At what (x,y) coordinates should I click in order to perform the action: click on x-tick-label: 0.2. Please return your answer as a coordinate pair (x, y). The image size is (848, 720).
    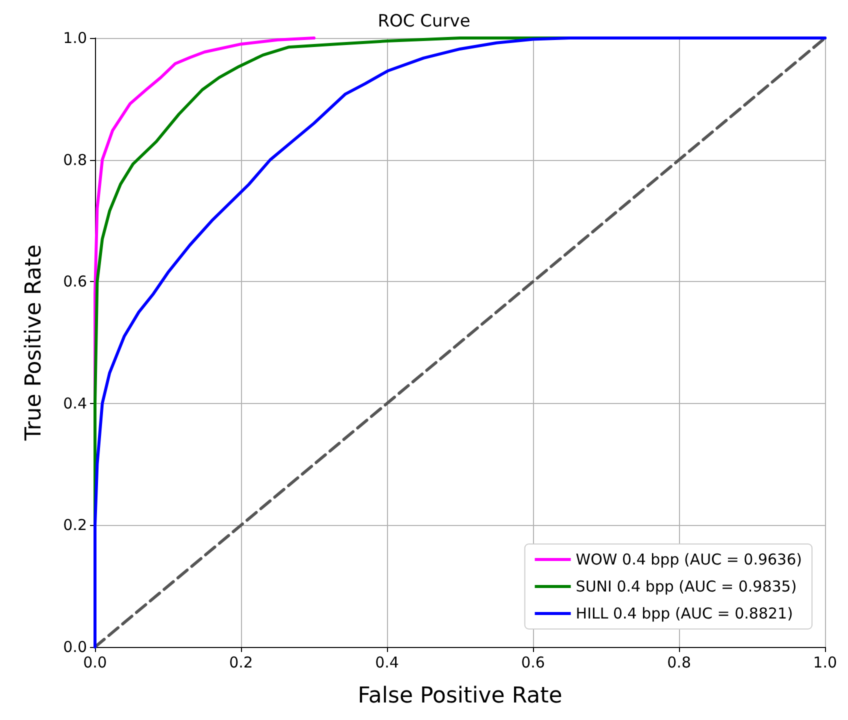
    Looking at the image, I should click on (241, 663).